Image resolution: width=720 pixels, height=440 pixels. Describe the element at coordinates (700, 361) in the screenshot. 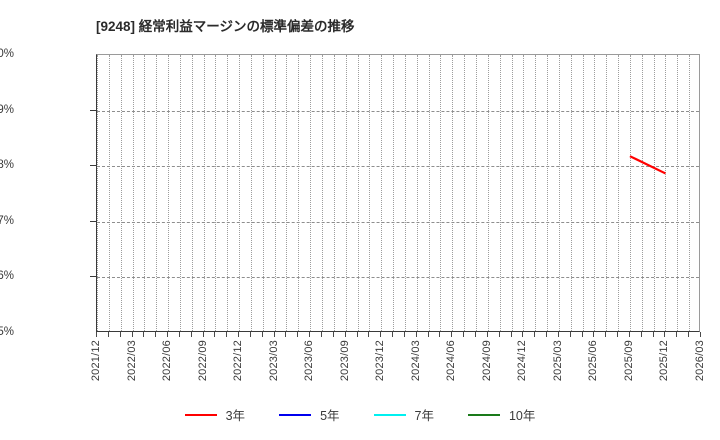

I see `x-axis-tick-label: 2026/03` at that location.